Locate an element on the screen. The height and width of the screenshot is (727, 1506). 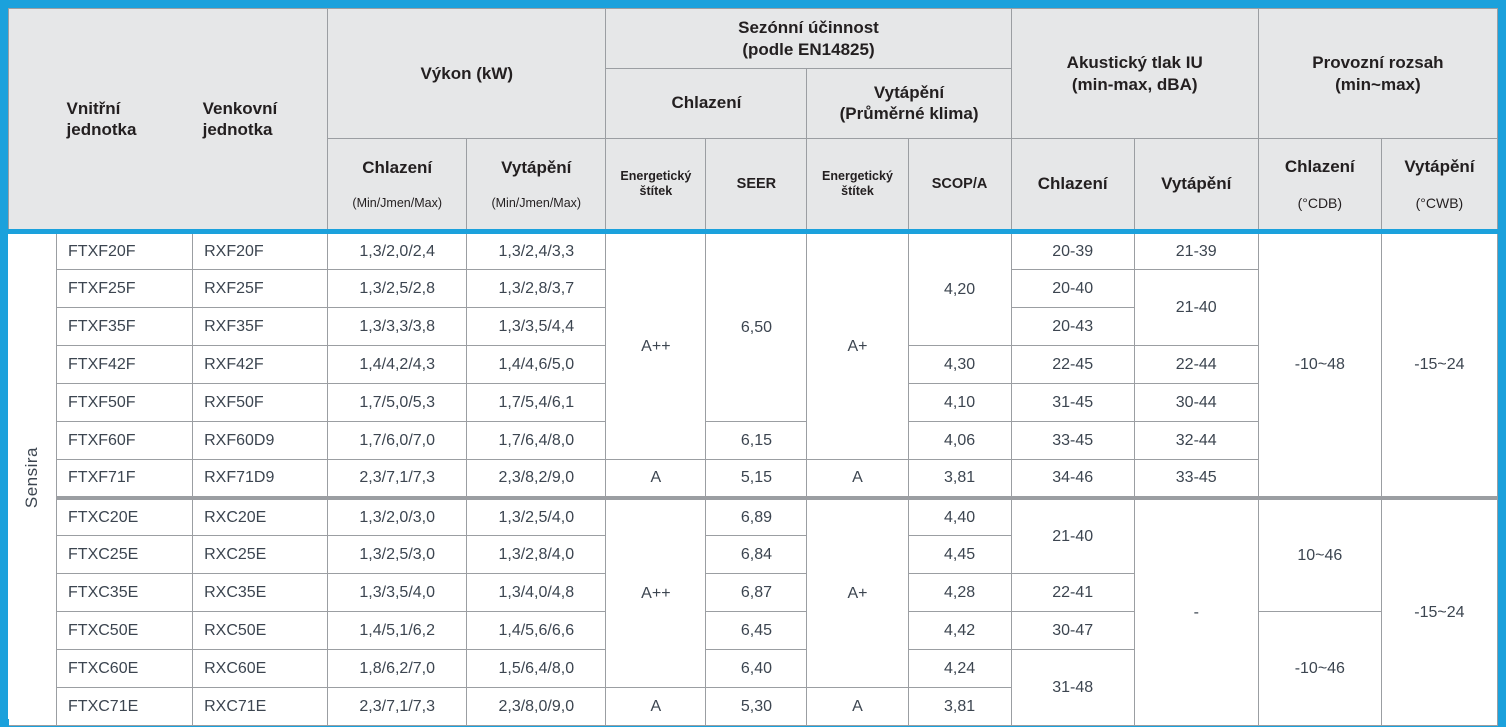
header-row-mid: Chlazení Vytápění (Průměrné klima) is located at coordinates (753, 103).